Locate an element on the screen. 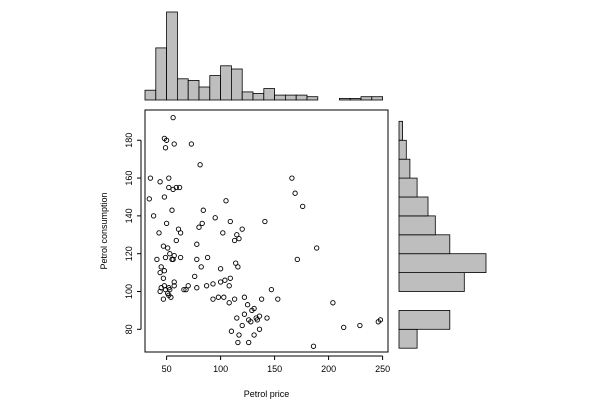  y-tick-label: 140 is located at coordinates (129, 215).